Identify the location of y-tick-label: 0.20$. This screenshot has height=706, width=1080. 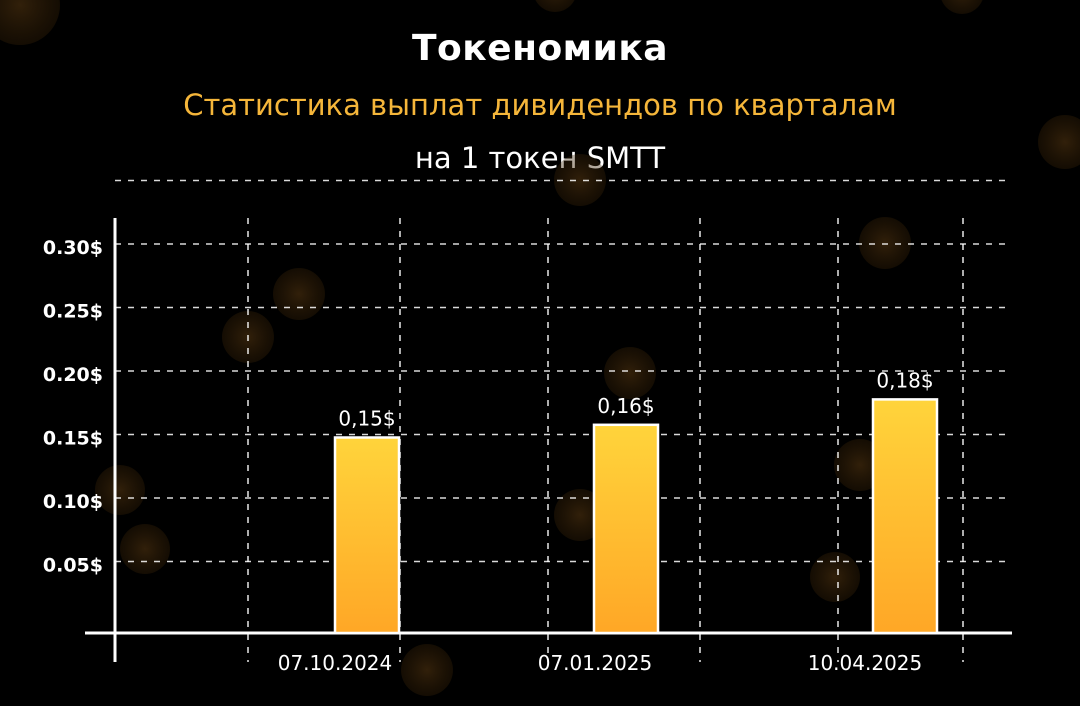
(73, 375).